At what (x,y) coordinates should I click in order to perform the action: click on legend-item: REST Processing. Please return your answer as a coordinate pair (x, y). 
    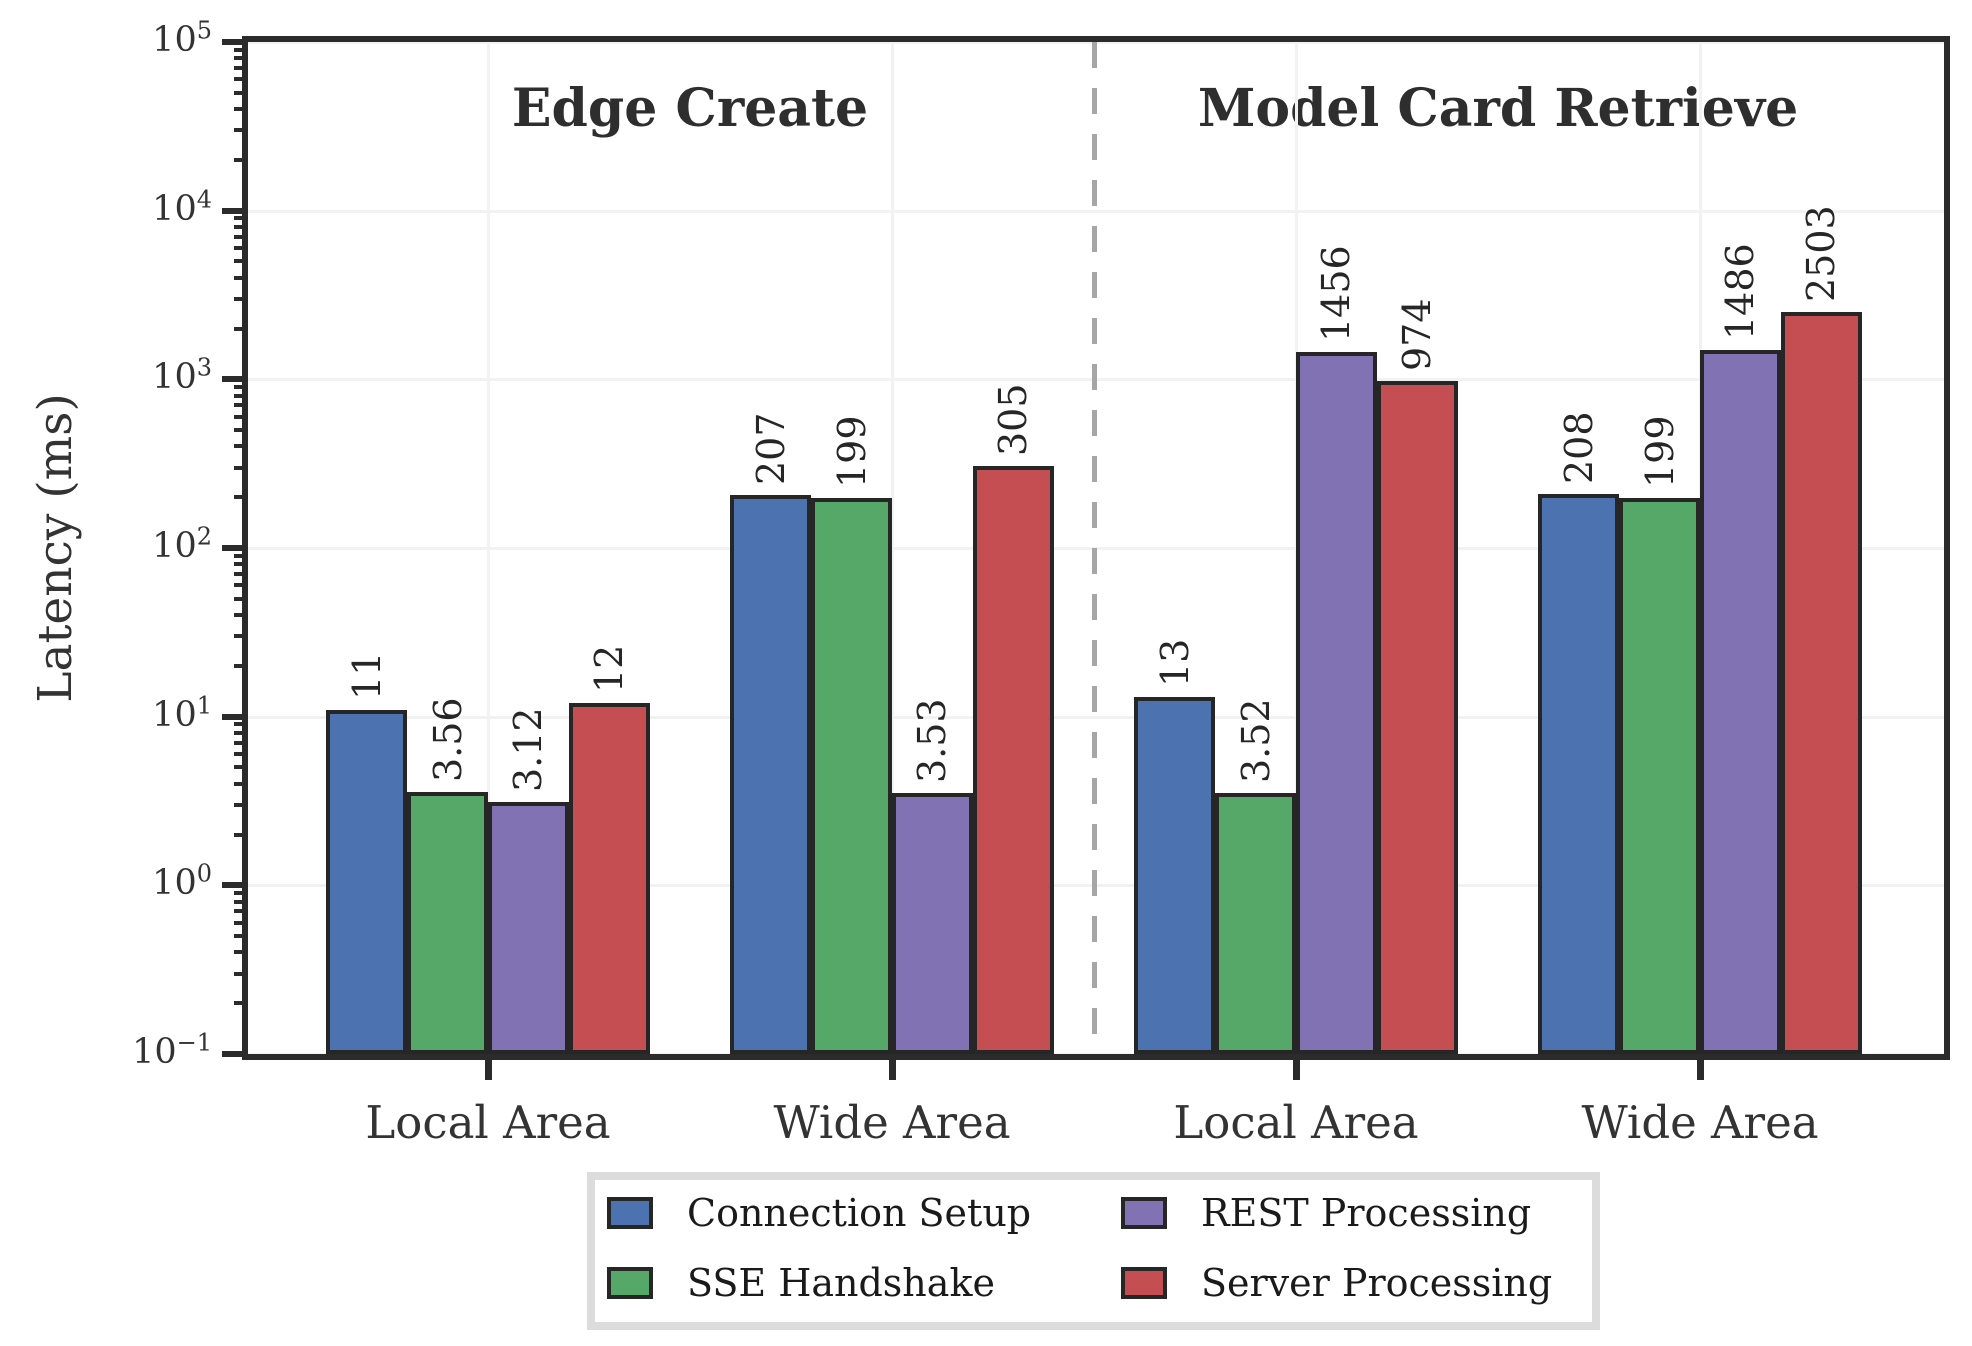
    Looking at the image, I should click on (1326, 1213).